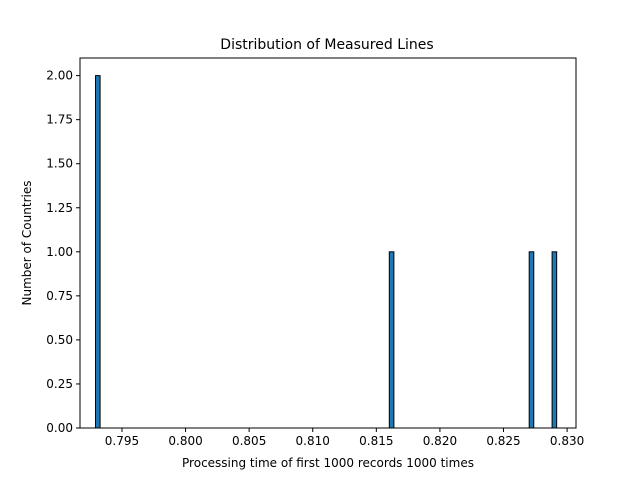 The height and width of the screenshot is (480, 640). Describe the element at coordinates (59, 384) in the screenshot. I see `y-tick-label: 0.25` at that location.